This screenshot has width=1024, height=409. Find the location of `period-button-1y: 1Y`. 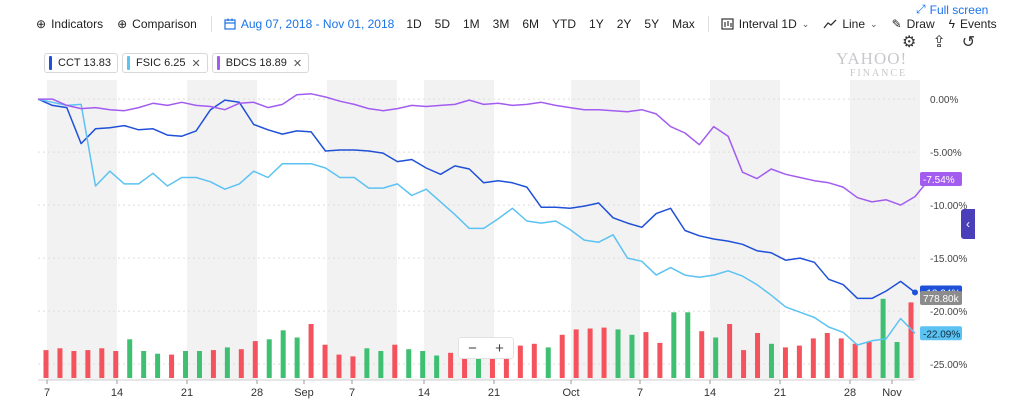

period-button-1y: 1Y is located at coordinates (596, 24).